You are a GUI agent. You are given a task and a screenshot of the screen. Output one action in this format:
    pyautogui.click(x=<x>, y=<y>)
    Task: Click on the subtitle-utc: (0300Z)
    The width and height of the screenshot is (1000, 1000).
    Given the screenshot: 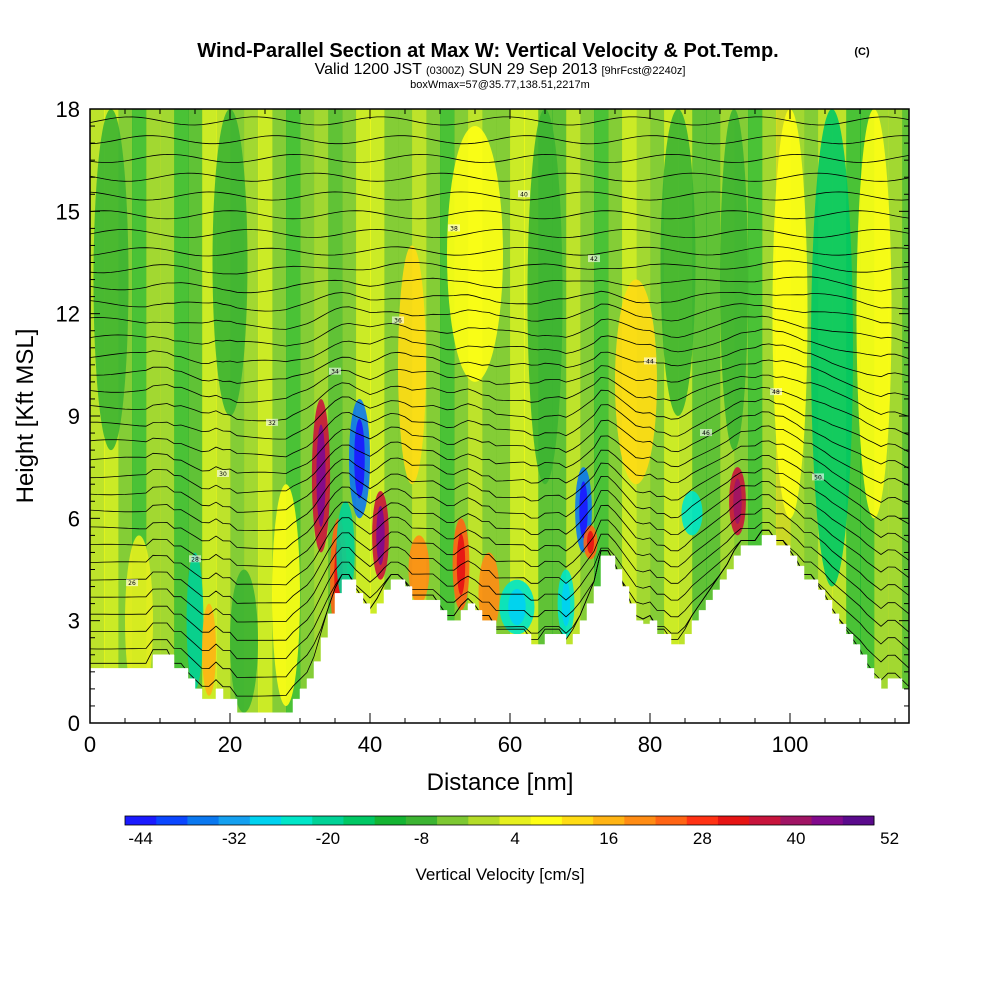 What is the action you would take?
    pyautogui.click(x=445, y=71)
    